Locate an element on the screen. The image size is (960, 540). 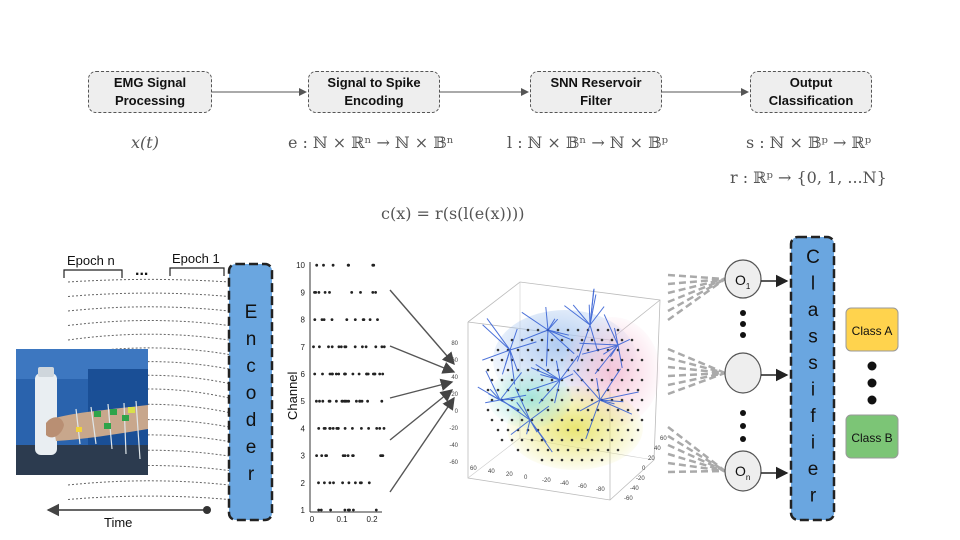
epoch-n-label: Epoch n is located at coordinates (91, 260).